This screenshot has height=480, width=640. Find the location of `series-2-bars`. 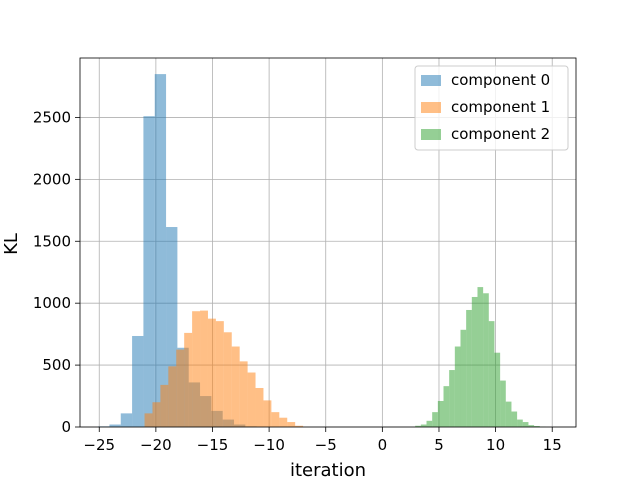

series-2-bars is located at coordinates (480, 357).